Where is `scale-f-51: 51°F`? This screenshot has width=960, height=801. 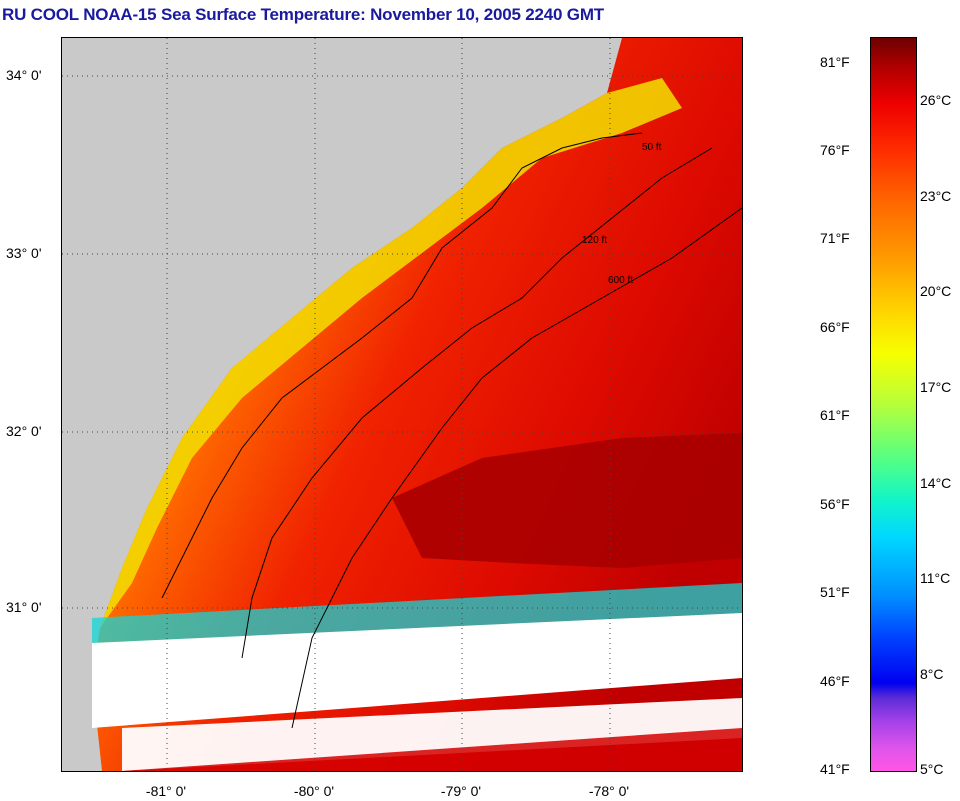
scale-f-51: 51°F is located at coordinates (835, 592).